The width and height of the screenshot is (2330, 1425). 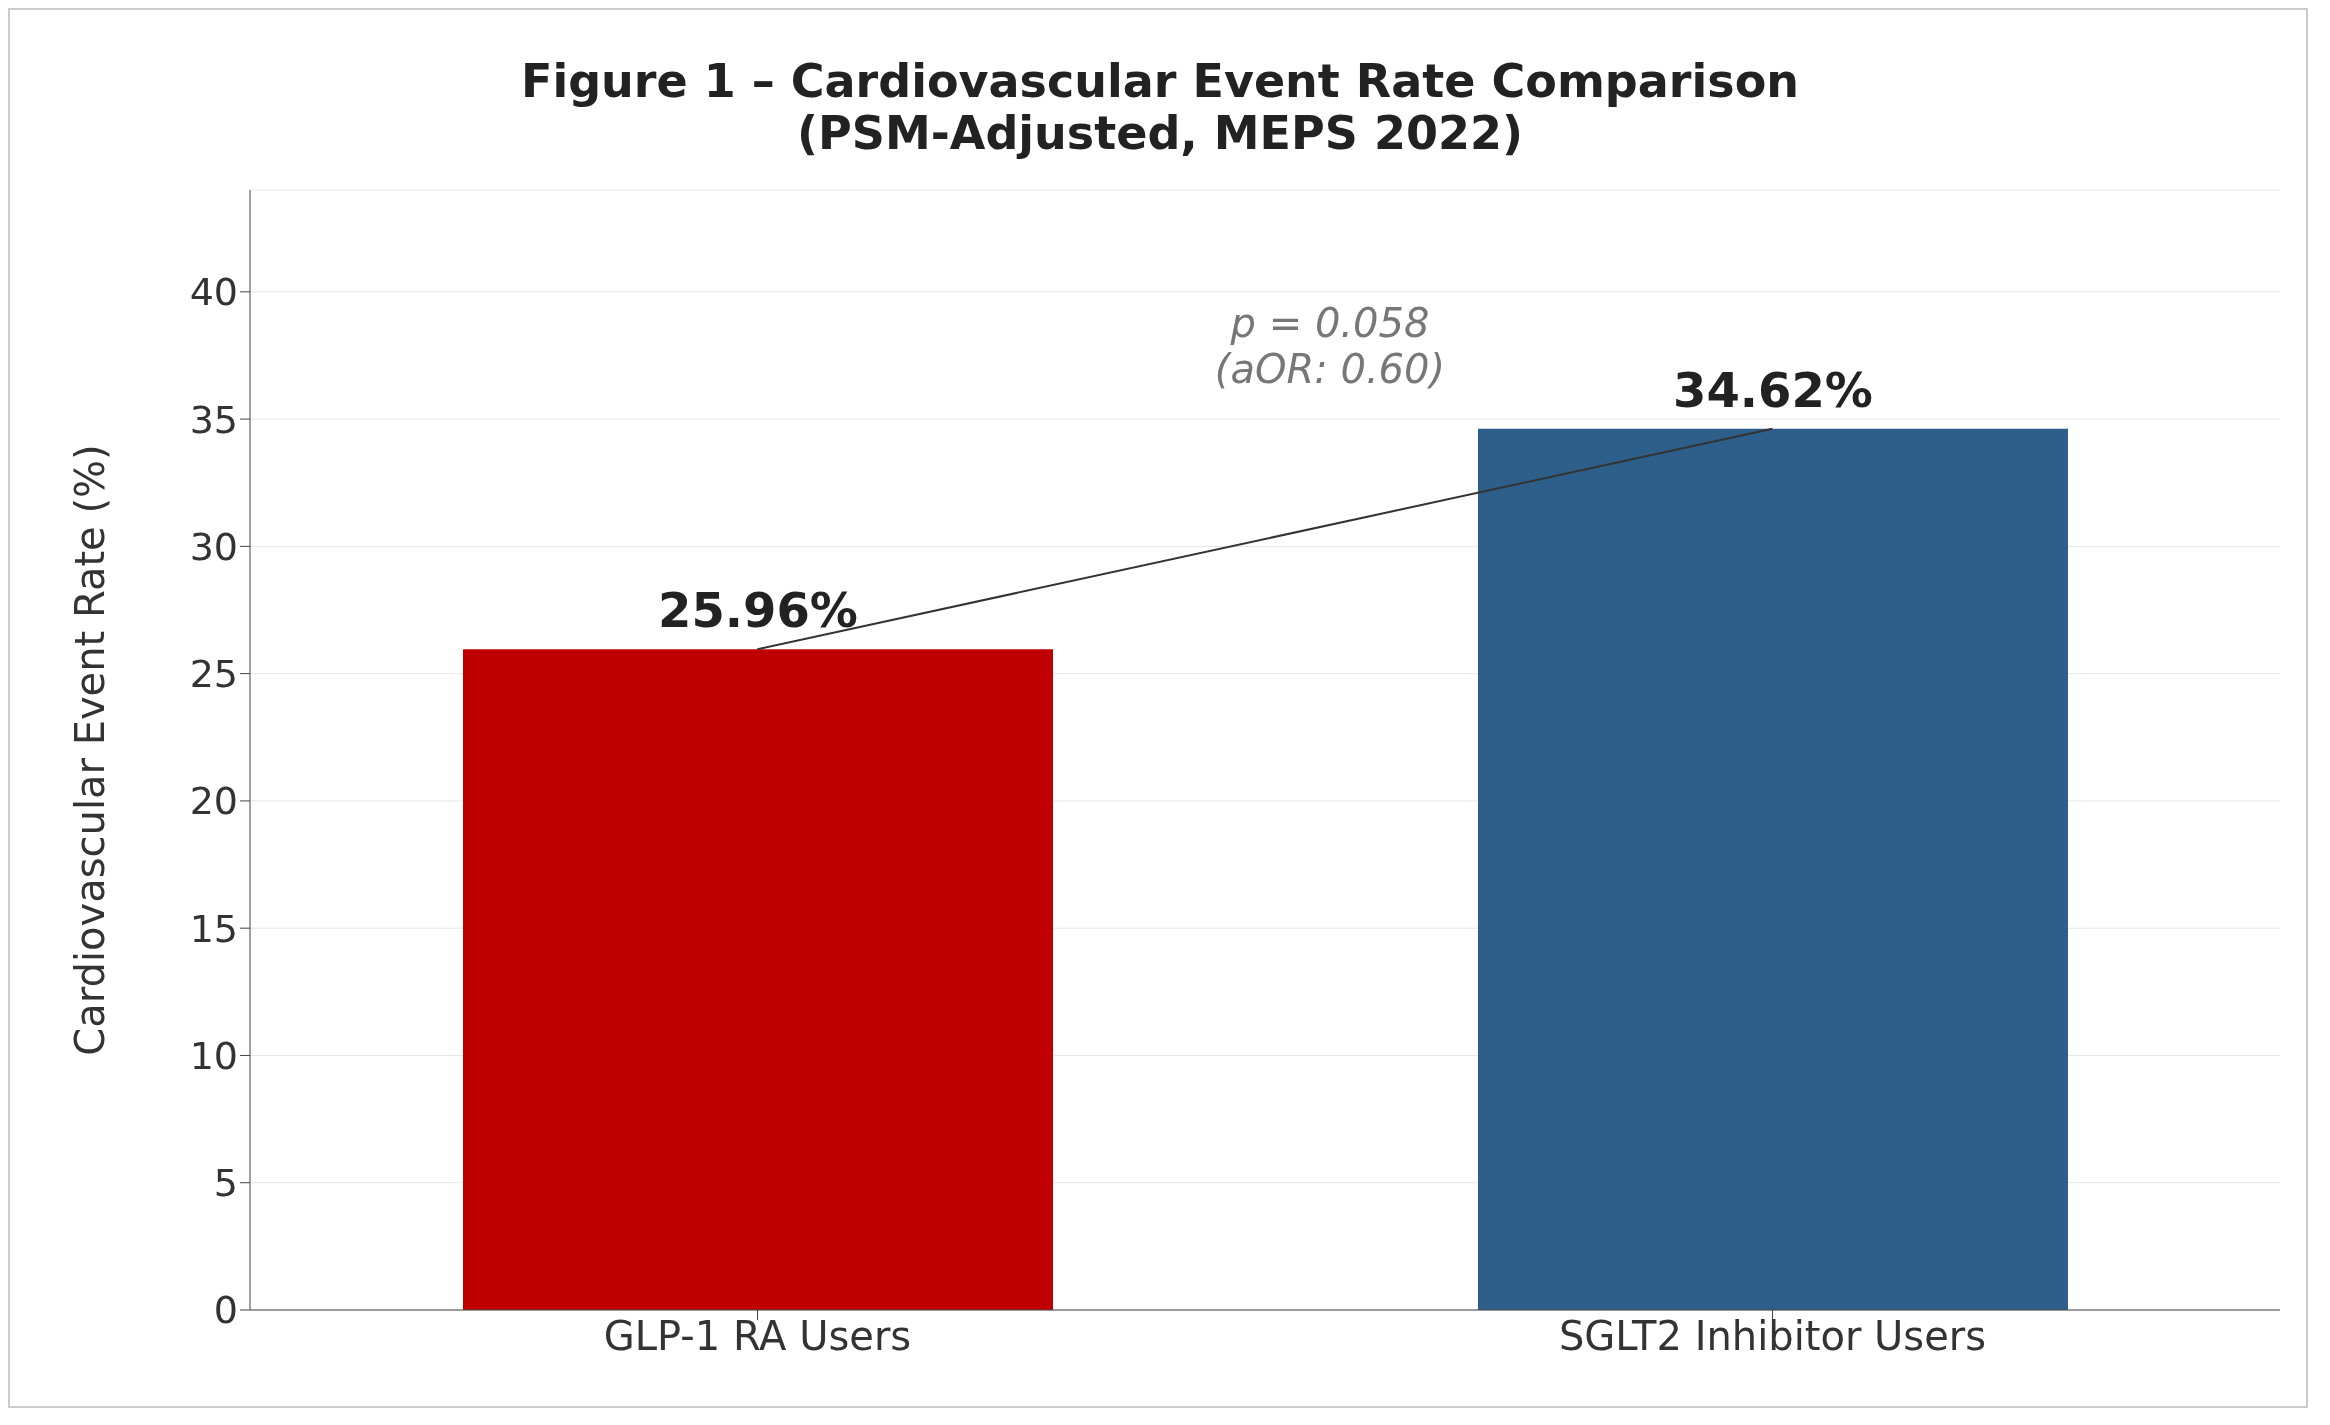 I want to click on y-tick-label: 25, so click(x=213, y=674).